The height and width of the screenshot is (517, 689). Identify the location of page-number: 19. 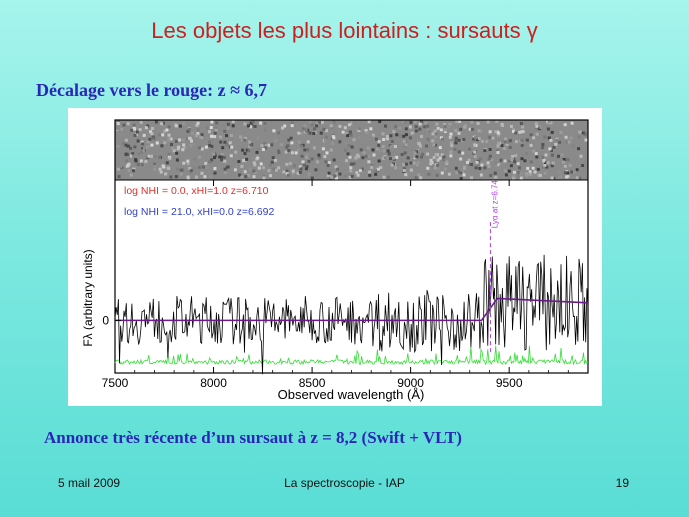
(622, 483).